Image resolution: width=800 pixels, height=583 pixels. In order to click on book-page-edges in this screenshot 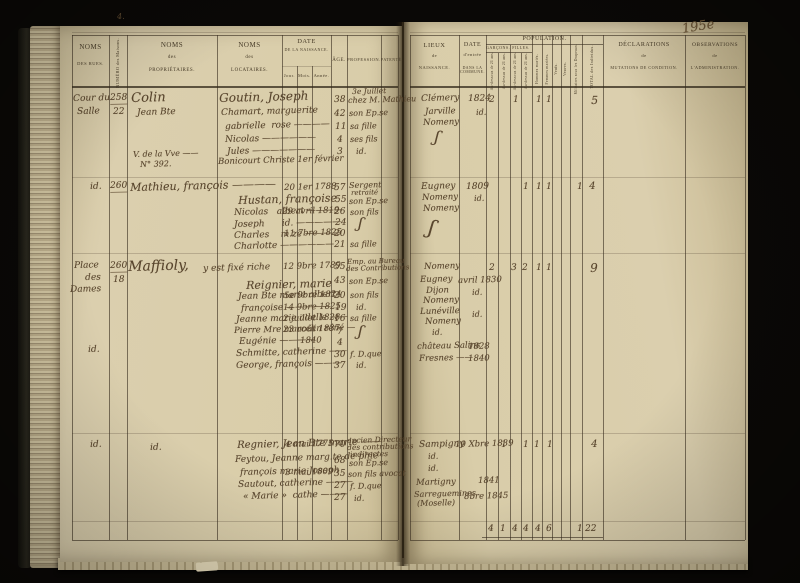, I will do `click(47, 297)`.